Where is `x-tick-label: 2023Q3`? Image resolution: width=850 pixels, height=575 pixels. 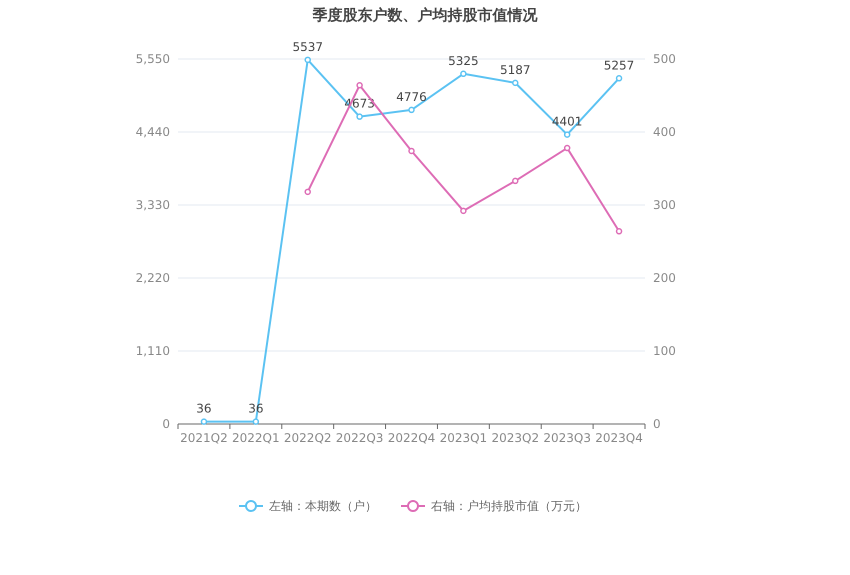
x-tick-label: 2023Q3 is located at coordinates (567, 438).